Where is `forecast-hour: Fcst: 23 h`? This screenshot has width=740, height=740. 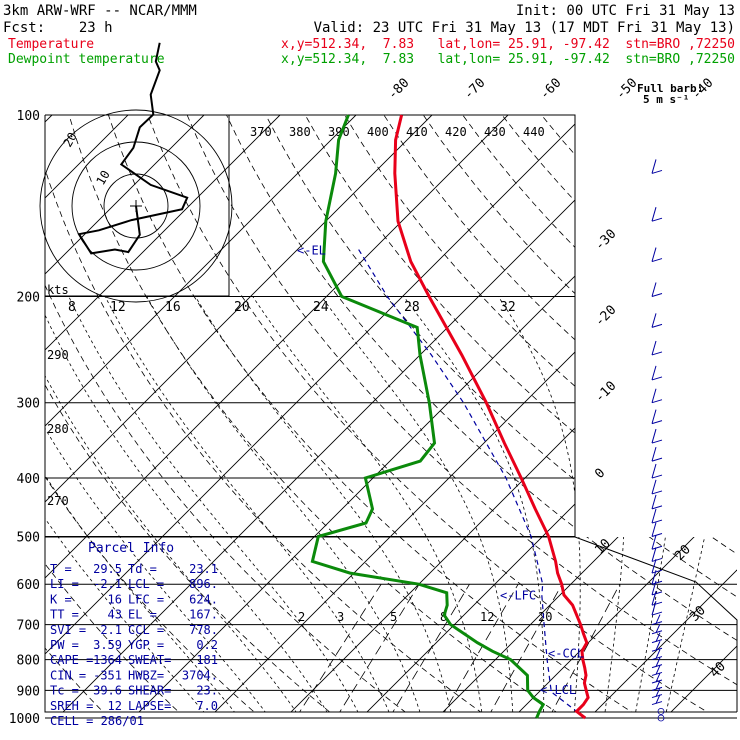
forecast-hour: Fcst: 23 h is located at coordinates (58, 28).